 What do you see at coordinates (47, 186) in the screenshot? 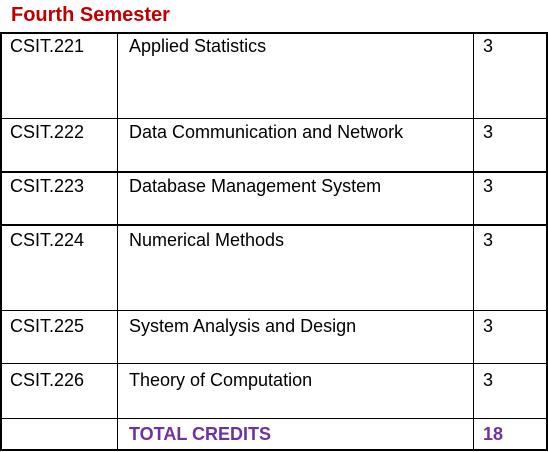
I see `course-code: CSIT.223` at bounding box center [47, 186].